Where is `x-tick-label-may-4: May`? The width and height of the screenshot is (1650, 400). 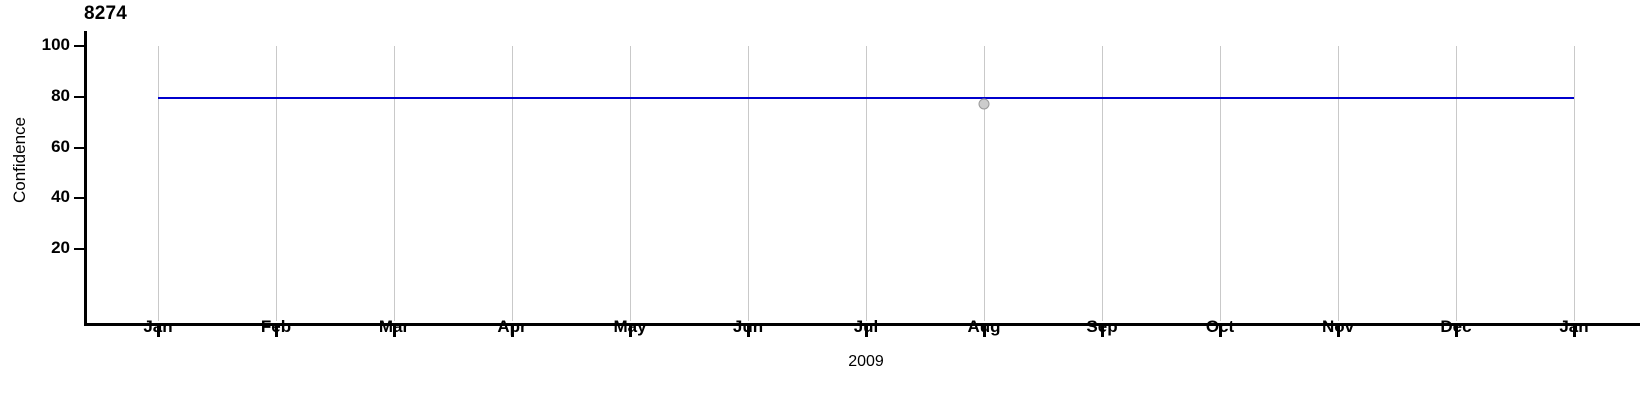 x-tick-label-may-4: May is located at coordinates (630, 326).